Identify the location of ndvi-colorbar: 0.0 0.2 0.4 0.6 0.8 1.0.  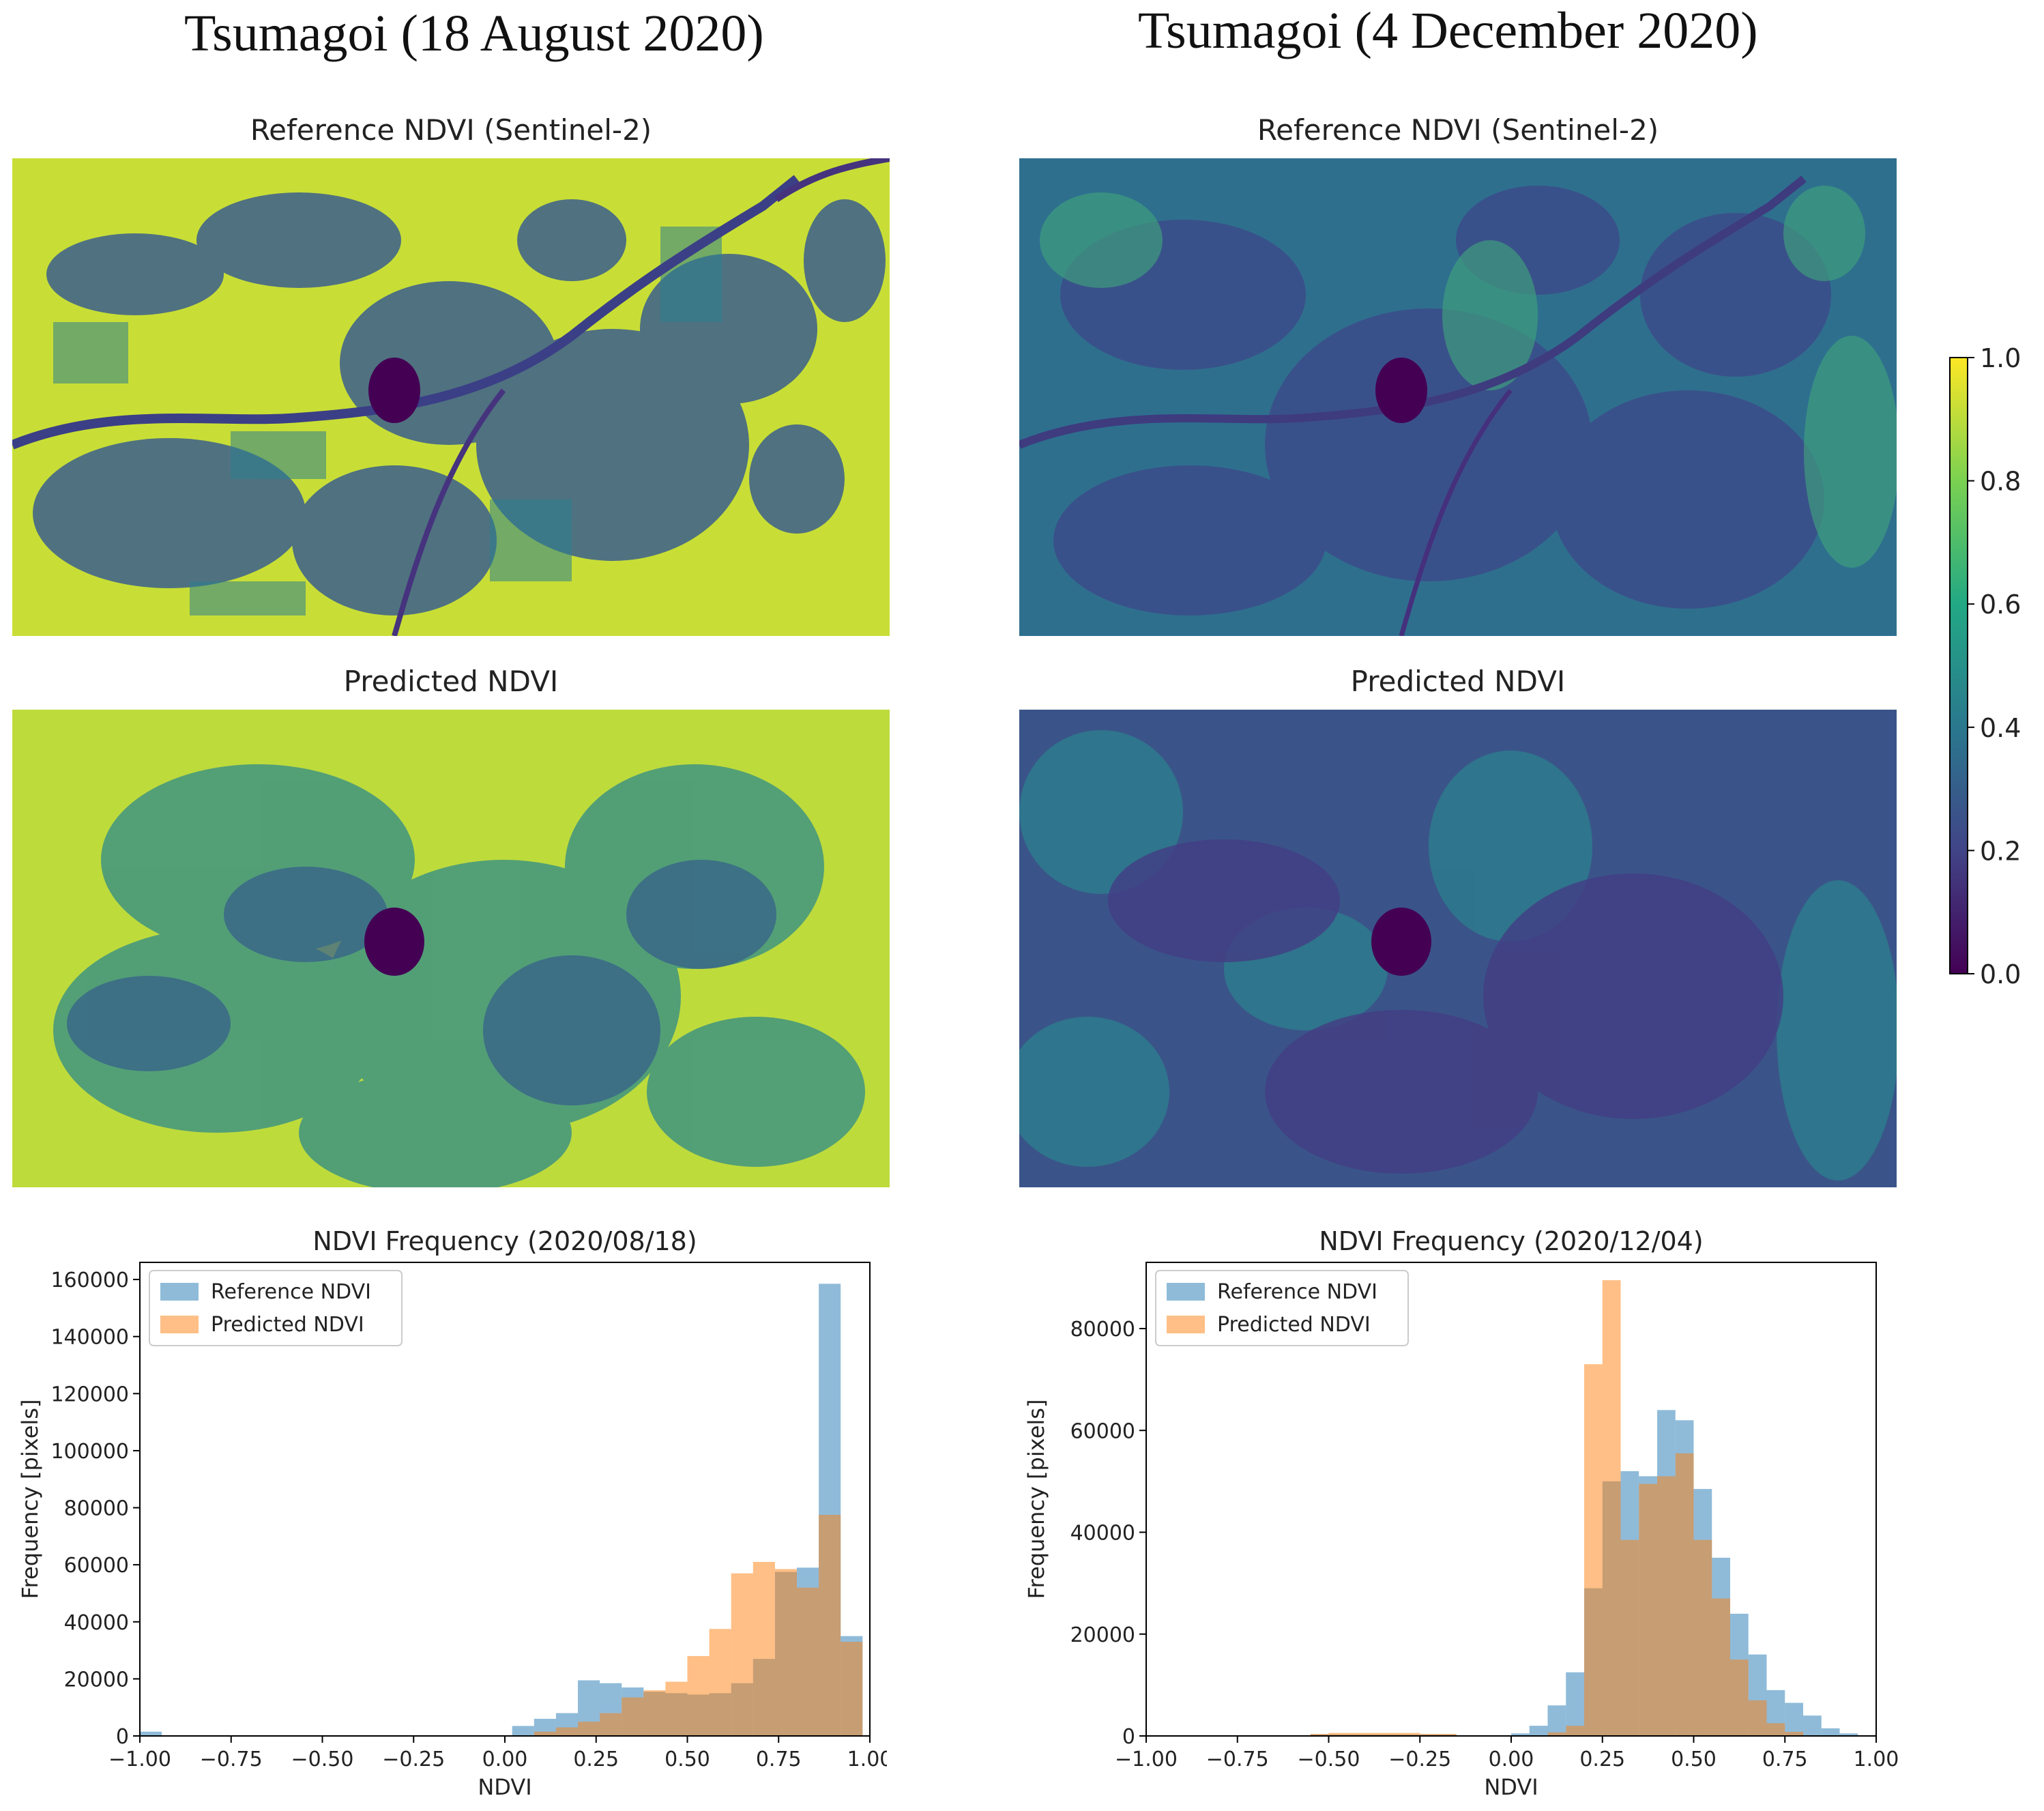
(1985, 666).